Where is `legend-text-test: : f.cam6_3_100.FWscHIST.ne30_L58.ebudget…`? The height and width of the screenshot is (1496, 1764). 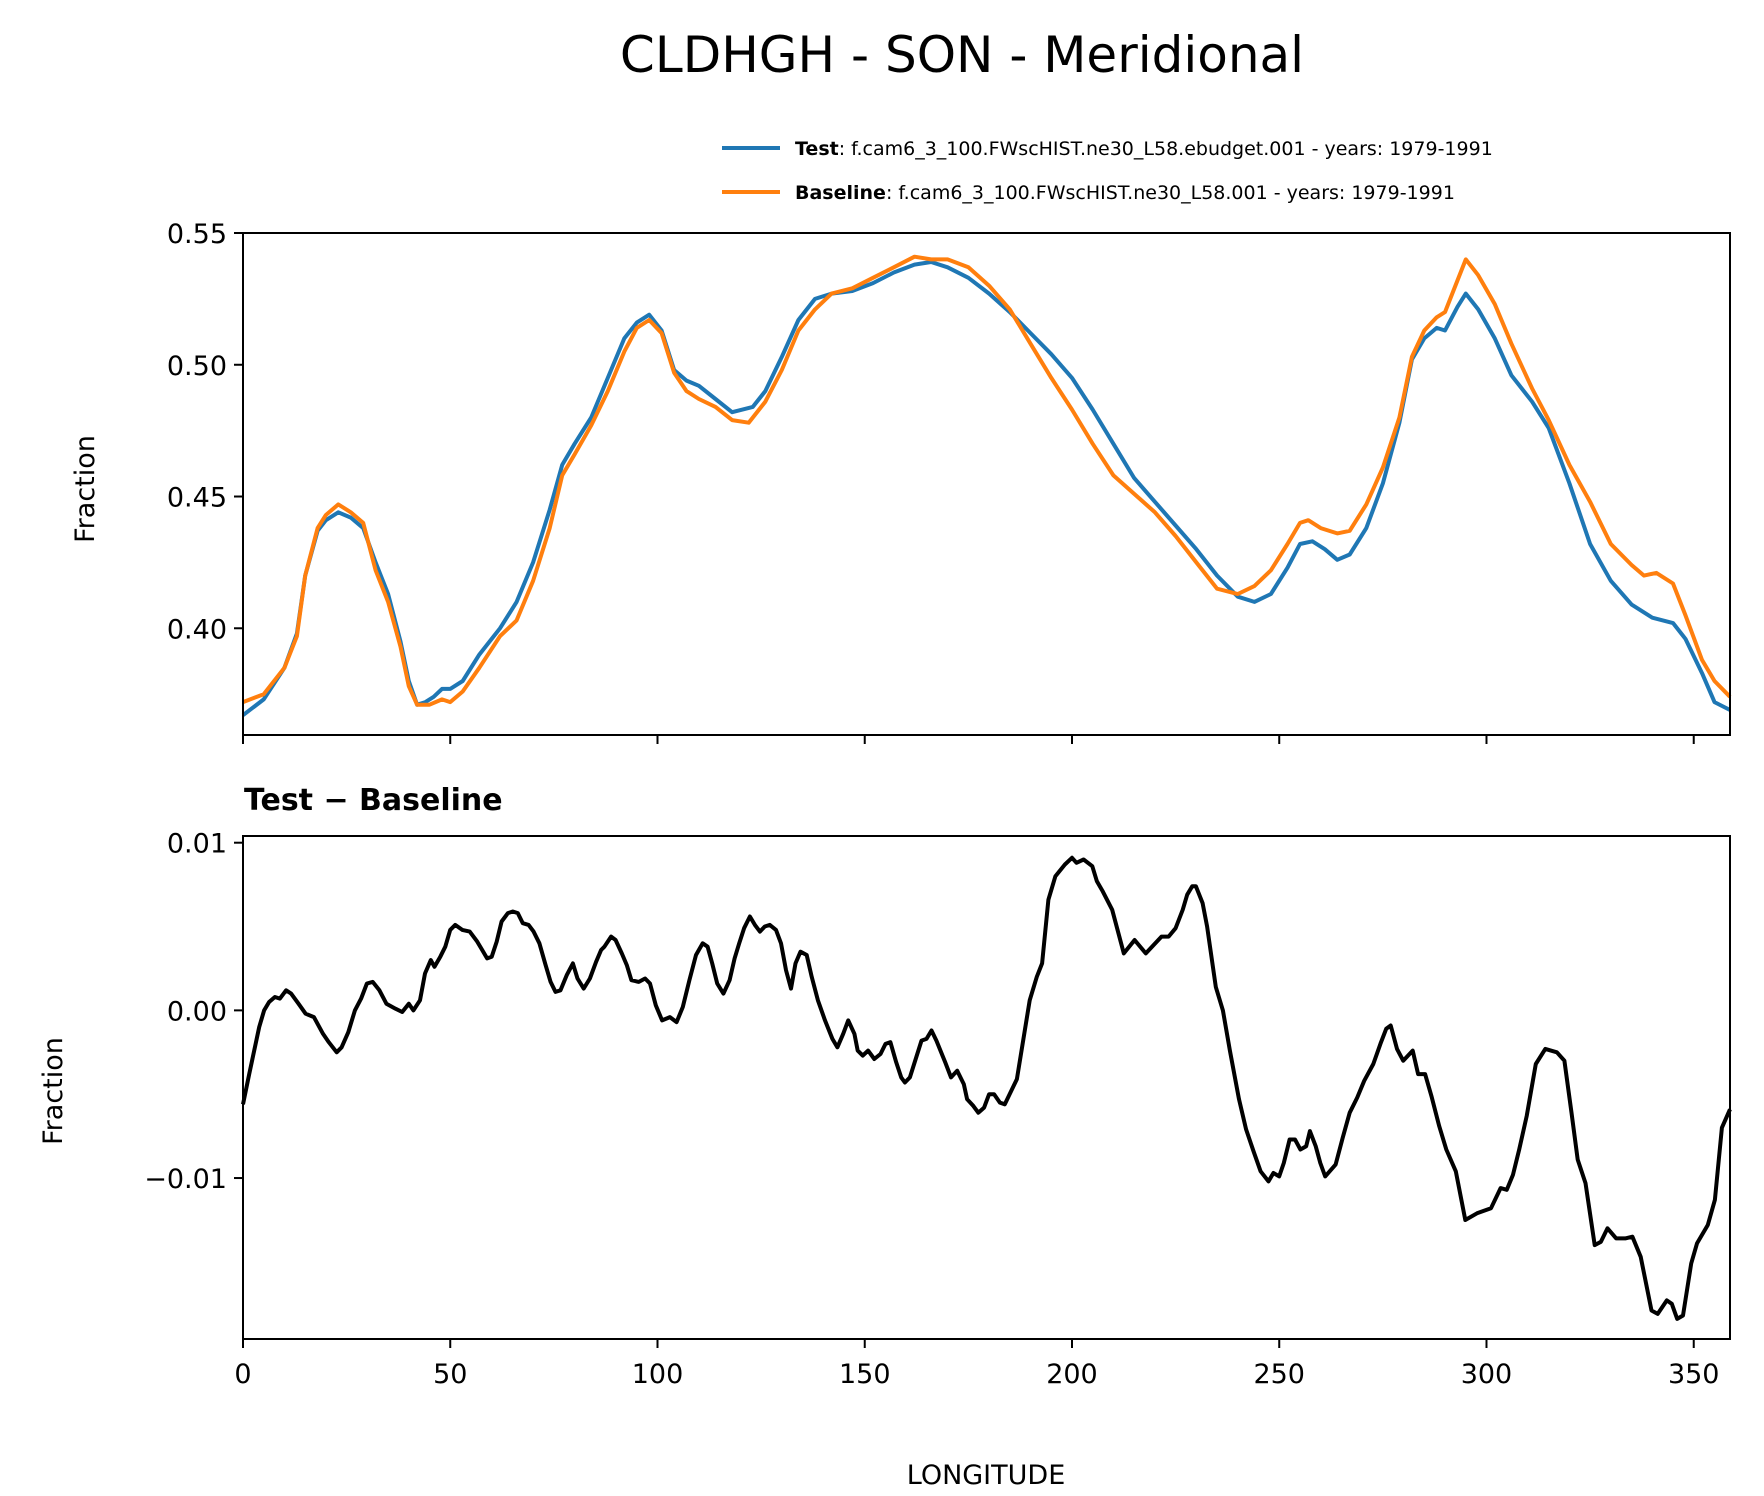
legend-text-test: : f.cam6_3_100.FWscHIST.ne30_L58.ebudget… is located at coordinates (1166, 149).